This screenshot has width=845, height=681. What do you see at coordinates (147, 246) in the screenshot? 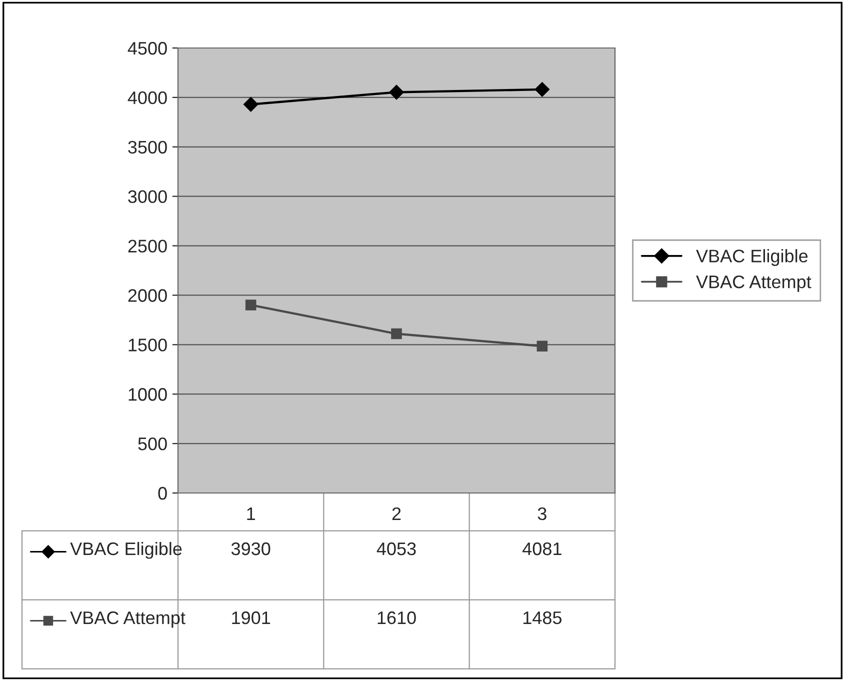
I see `y-tick-label: 2500` at bounding box center [147, 246].